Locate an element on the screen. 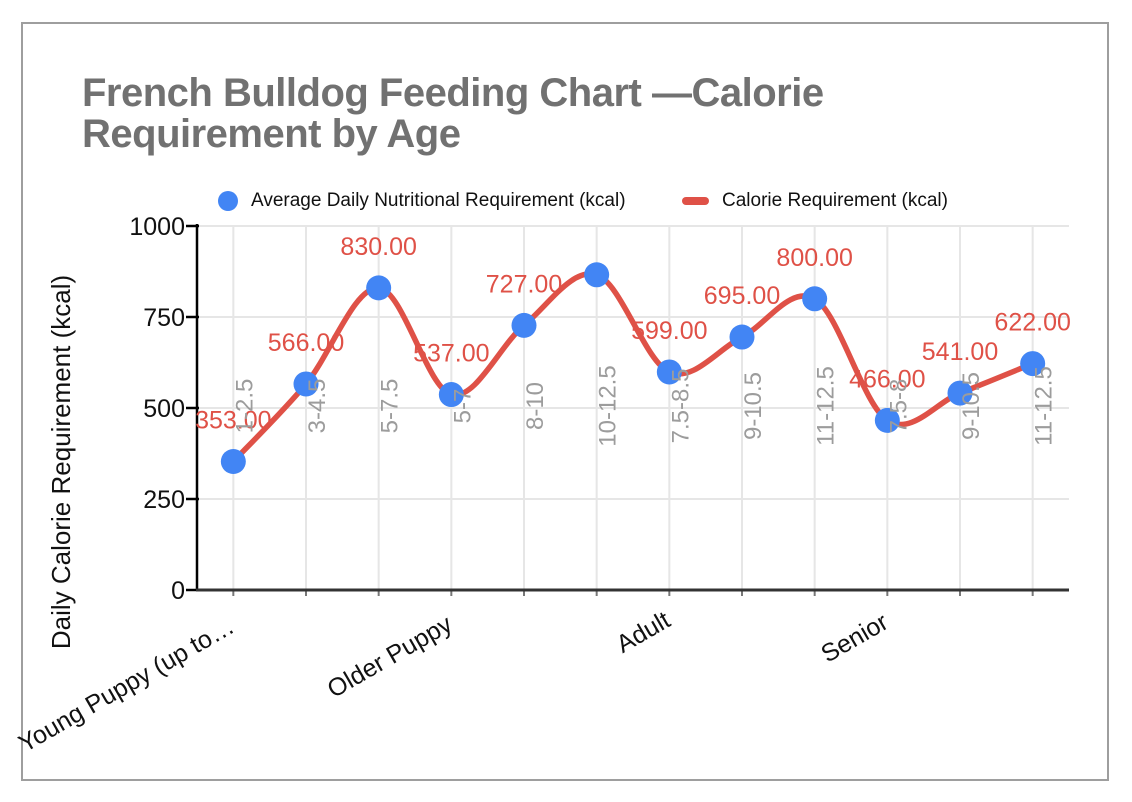  svg-text: 1000 is located at coordinates (157, 227).